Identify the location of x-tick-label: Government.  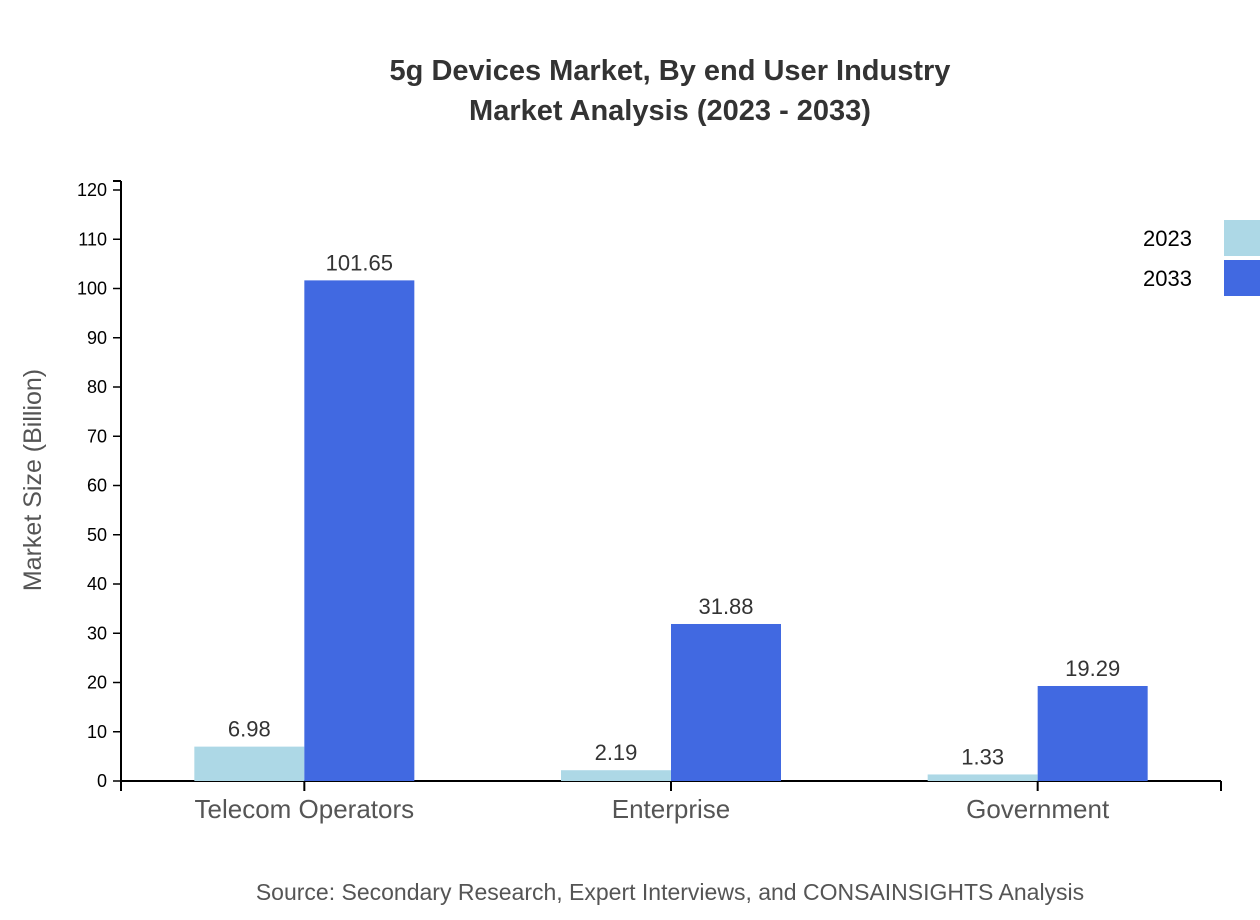
(1038, 809).